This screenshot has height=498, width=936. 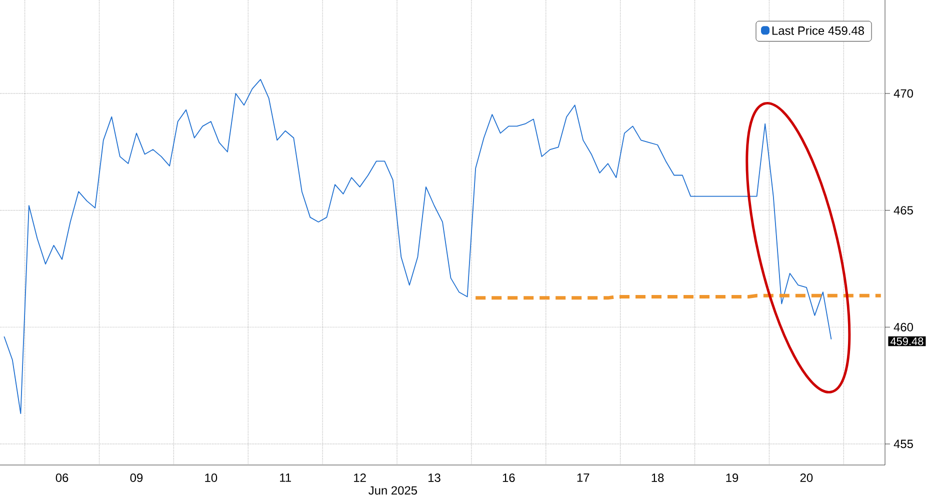 What do you see at coordinates (583, 478) in the screenshot?
I see `x-tick-label: 17` at bounding box center [583, 478].